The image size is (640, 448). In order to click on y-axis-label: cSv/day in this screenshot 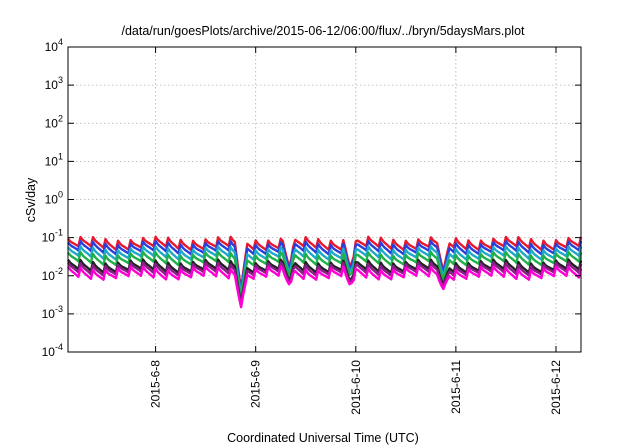, I will do `click(31, 199)`.